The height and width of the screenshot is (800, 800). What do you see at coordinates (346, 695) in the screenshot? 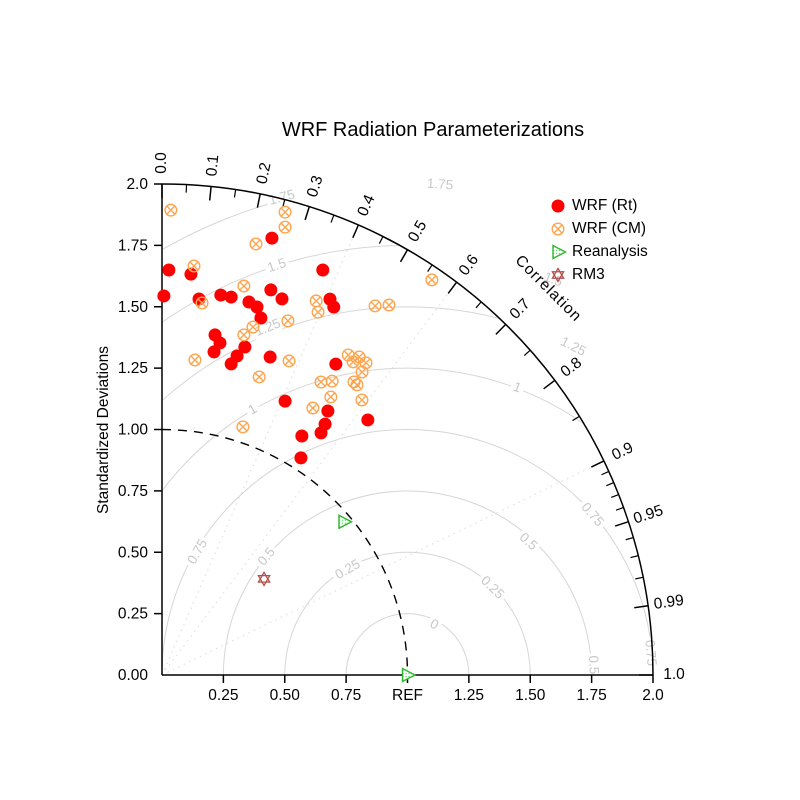
I see `x-tick-label: 0.75` at bounding box center [346, 695].